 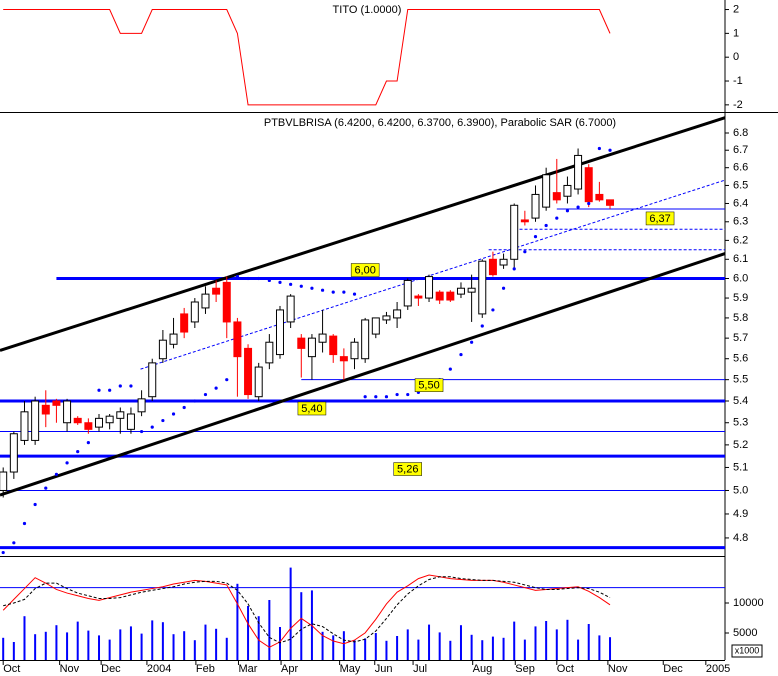 I want to click on x-tick-label: Dec, so click(x=673, y=669).